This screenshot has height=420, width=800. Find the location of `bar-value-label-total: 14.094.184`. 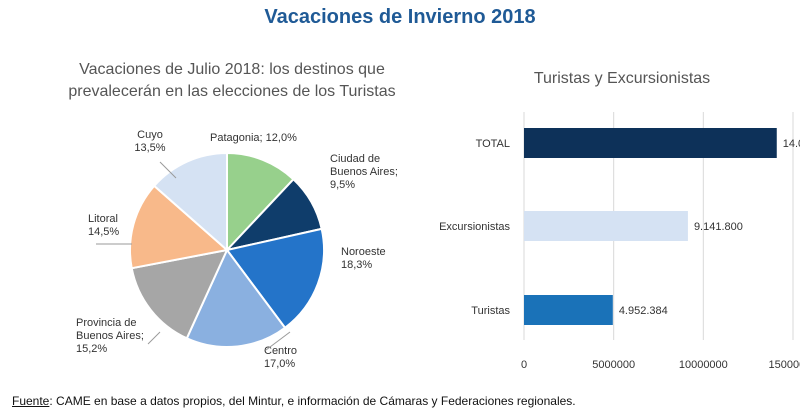

bar-value-label-total: 14.094.184 is located at coordinates (791, 144).